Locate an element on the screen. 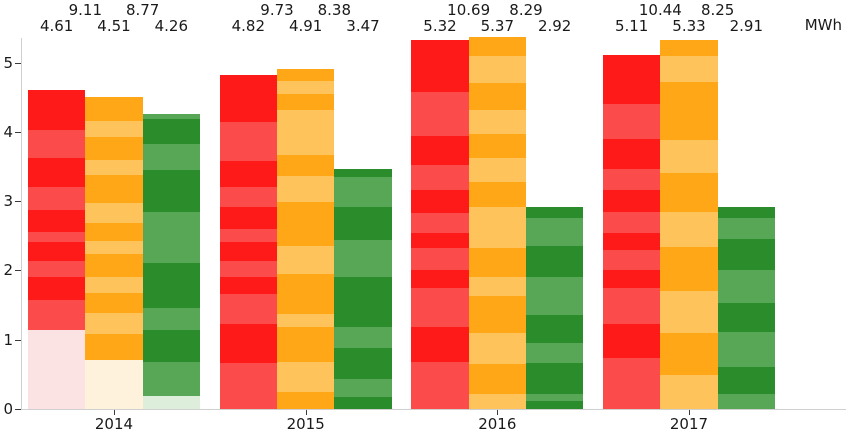  x-tick-label: 2017 is located at coordinates (689, 424).